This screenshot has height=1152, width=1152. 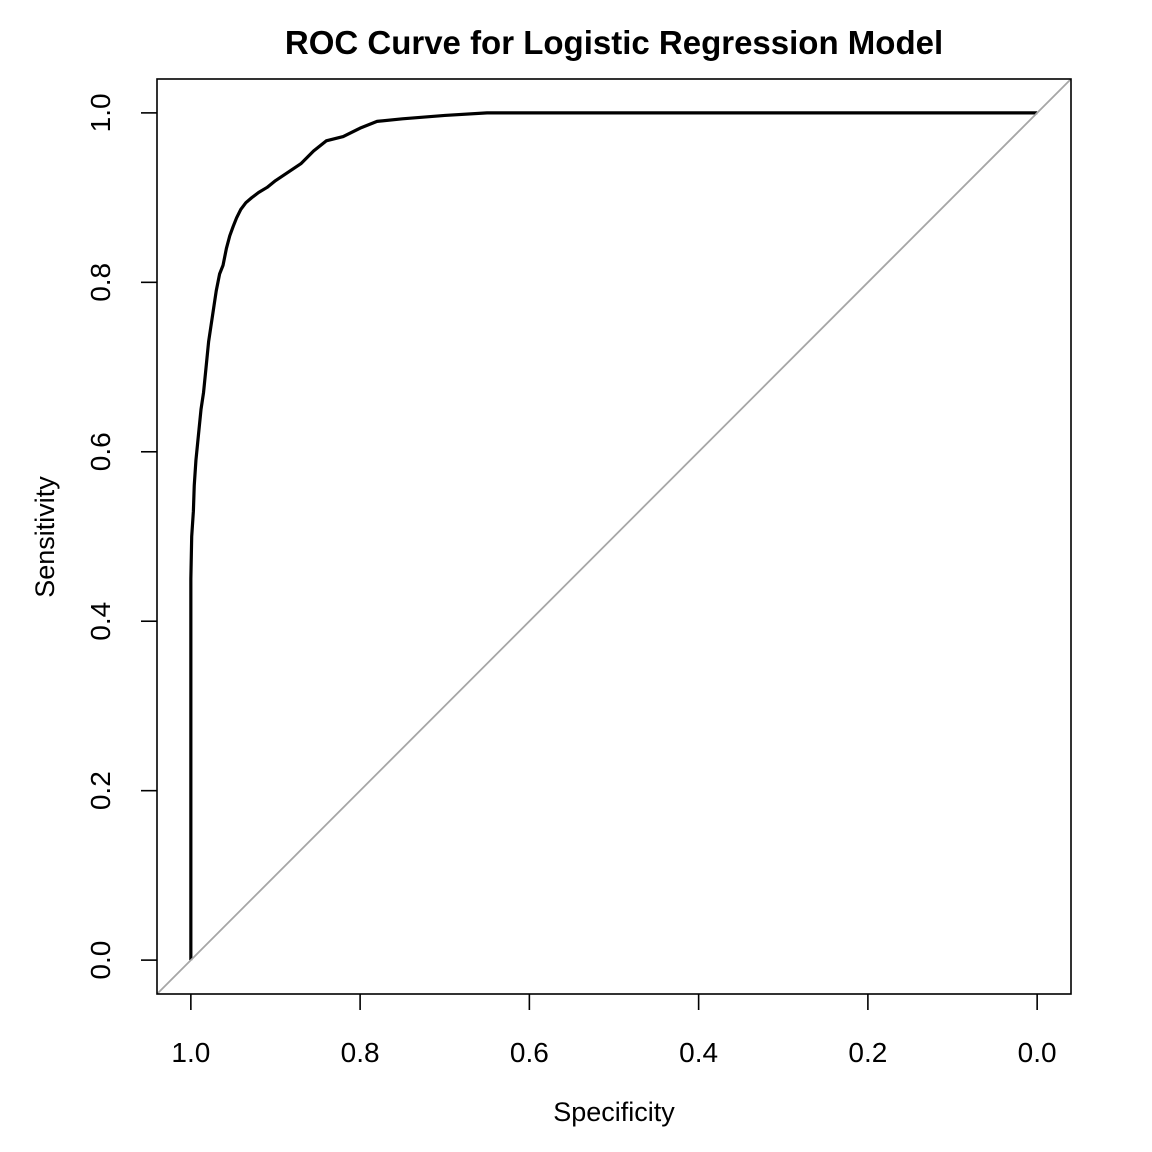 What do you see at coordinates (100, 282) in the screenshot?
I see `y-tick-label: 0.8` at bounding box center [100, 282].